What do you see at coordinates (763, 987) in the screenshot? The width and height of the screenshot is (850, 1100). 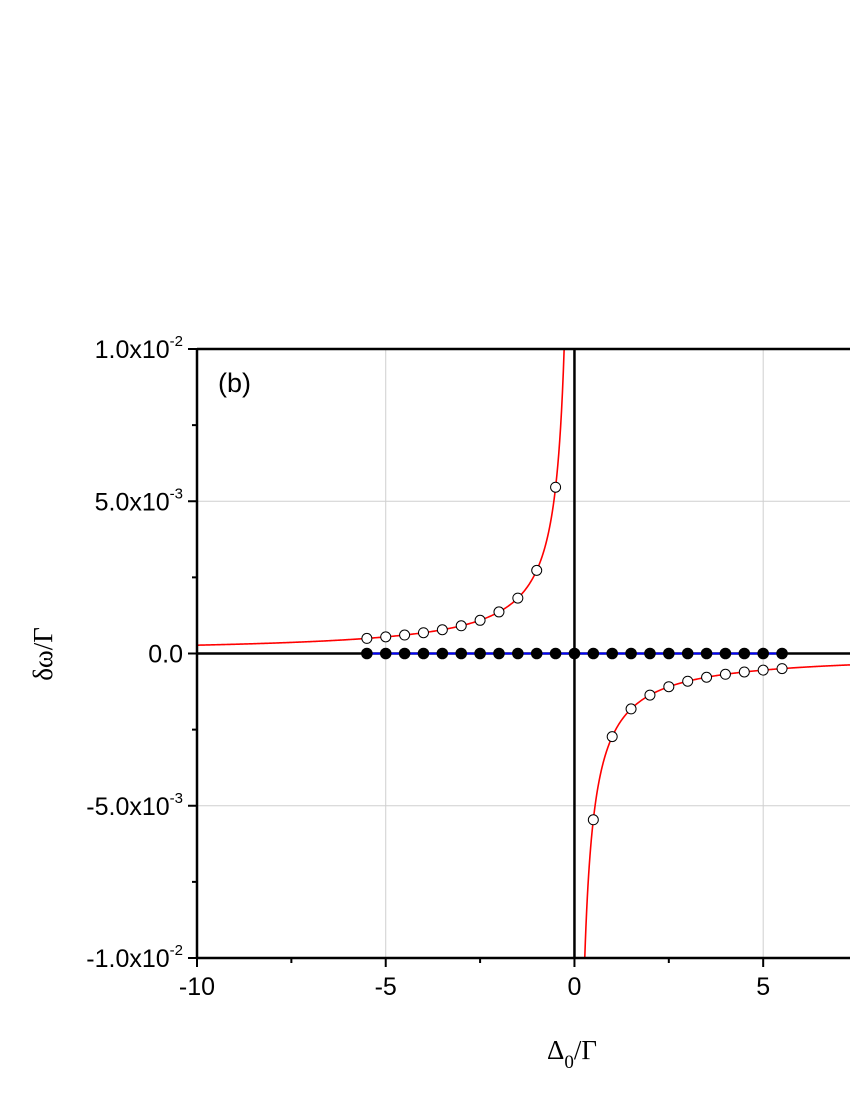 I see `x-tick-label: 5` at bounding box center [763, 987].